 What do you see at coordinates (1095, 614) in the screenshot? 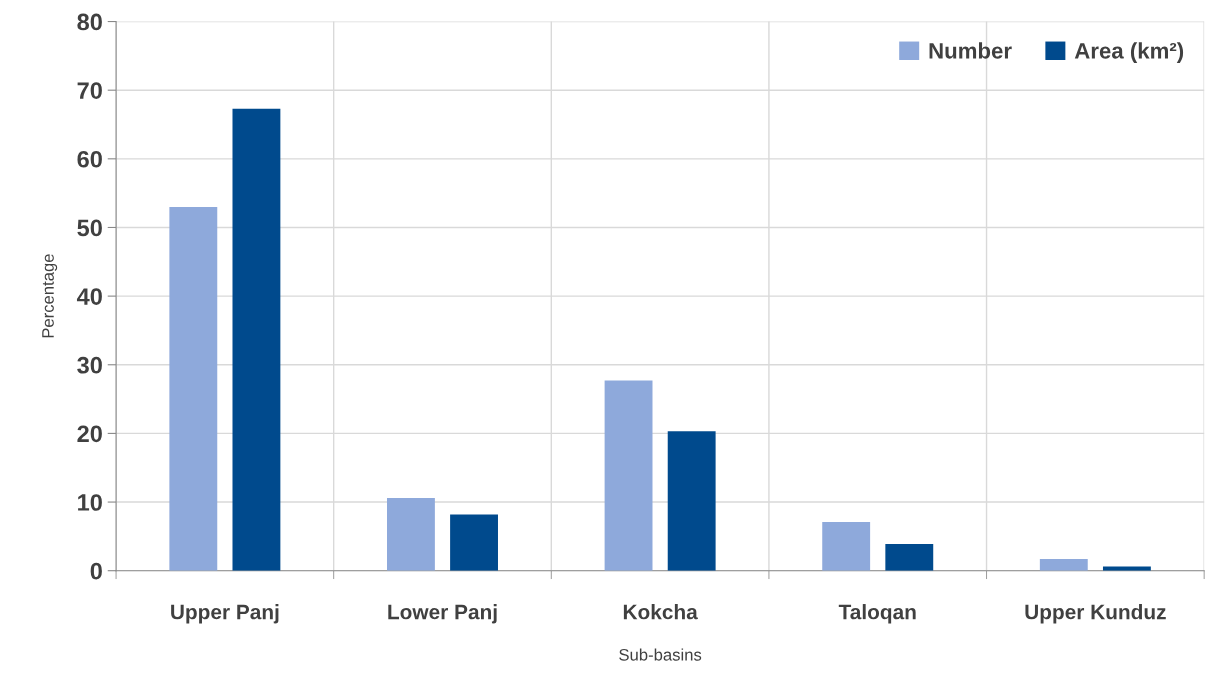
I see `x-tick-label: Upper Kunduz` at bounding box center [1095, 614].